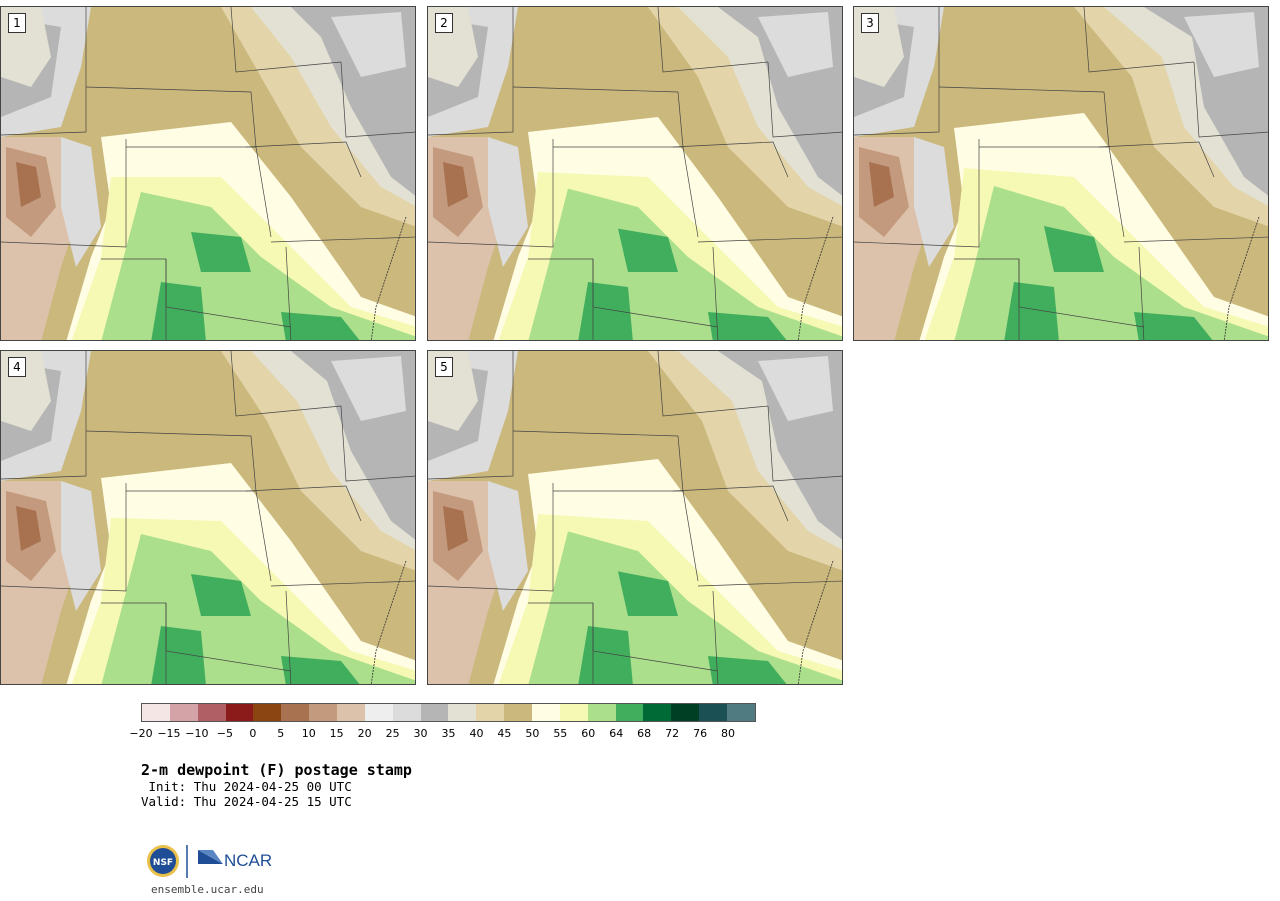 Image resolution: width=1280 pixels, height=901 pixels. I want to click on site-url: ensemble.ucar.edu, so click(207, 889).